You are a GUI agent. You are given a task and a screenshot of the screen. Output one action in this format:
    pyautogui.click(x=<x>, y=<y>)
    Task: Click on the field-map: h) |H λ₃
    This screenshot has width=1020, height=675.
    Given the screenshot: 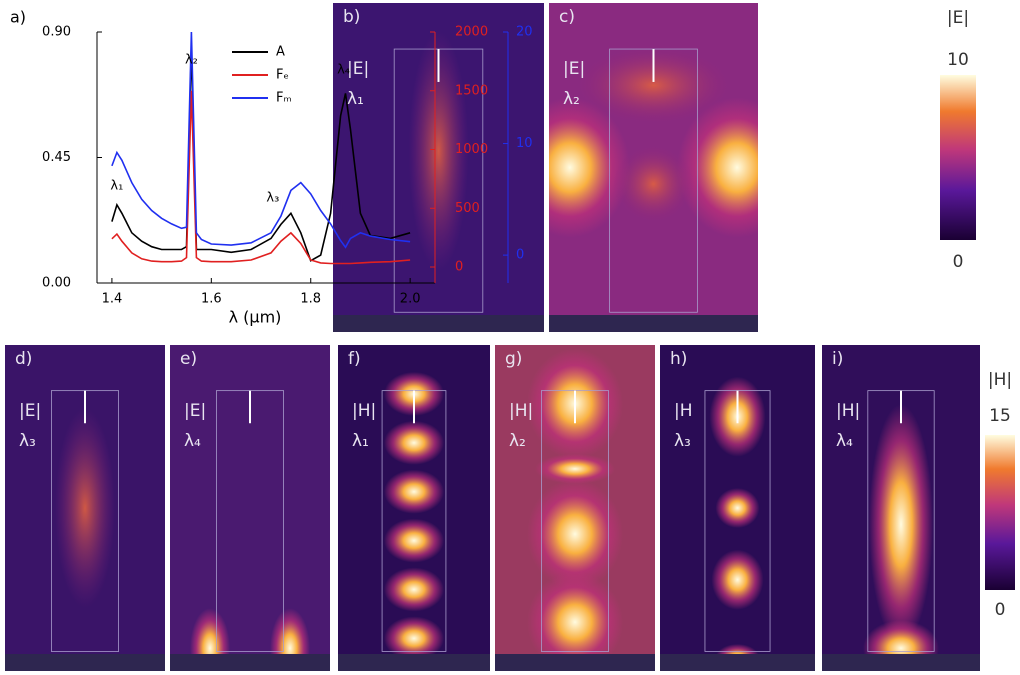 What is the action you would take?
    pyautogui.click(x=737, y=508)
    